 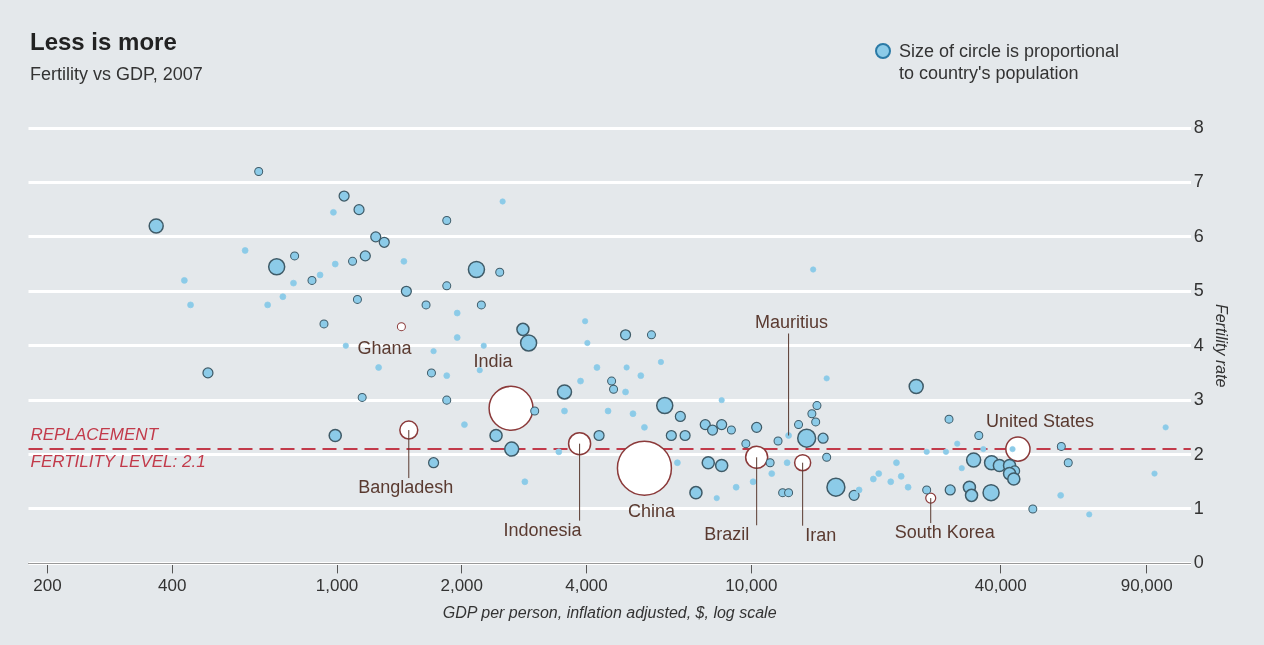 What do you see at coordinates (821, 534) in the screenshot?
I see `annotation: Iran` at bounding box center [821, 534].